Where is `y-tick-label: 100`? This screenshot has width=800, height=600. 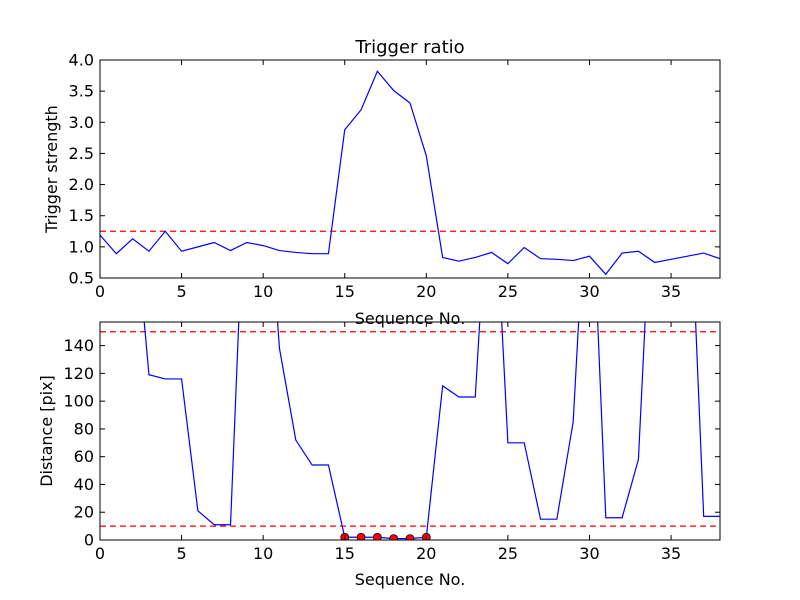 y-tick-label: 100 is located at coordinates (78, 401).